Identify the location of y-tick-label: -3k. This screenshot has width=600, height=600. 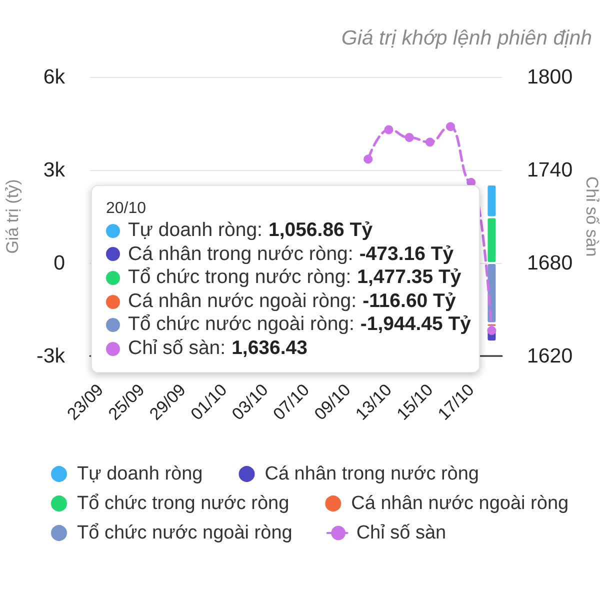
(51, 356).